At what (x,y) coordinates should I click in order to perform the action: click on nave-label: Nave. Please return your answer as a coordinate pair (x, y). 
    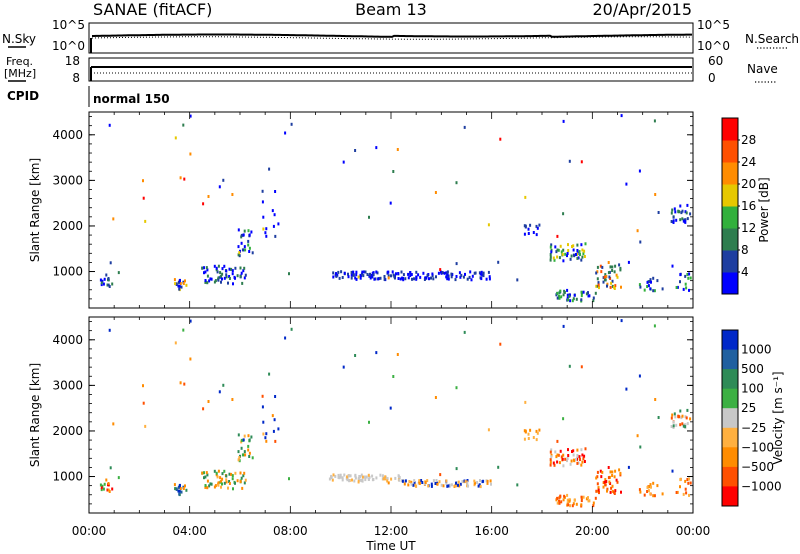
    Looking at the image, I should click on (762, 69).